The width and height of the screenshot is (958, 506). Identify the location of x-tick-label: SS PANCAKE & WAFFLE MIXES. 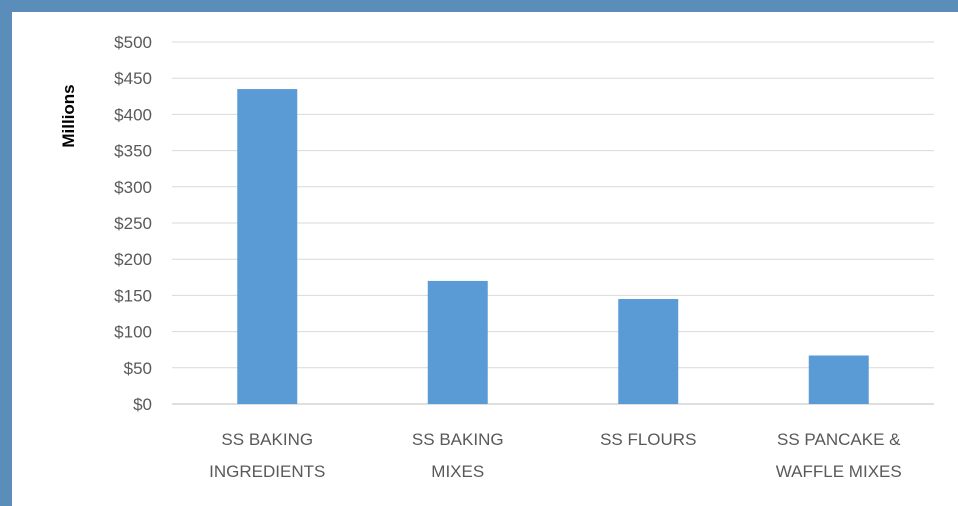
(839, 455).